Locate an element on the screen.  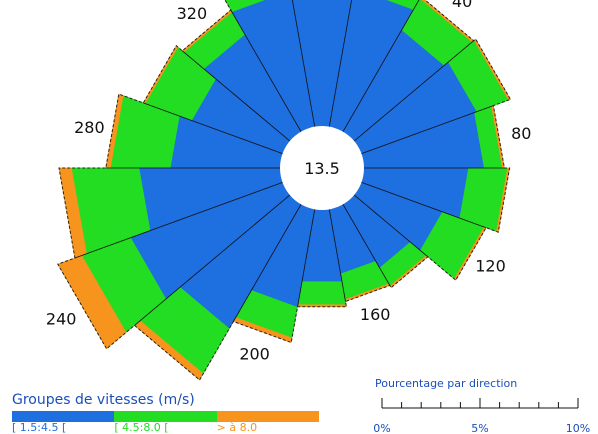
direction-label-160: 160 is located at coordinates (375, 314).